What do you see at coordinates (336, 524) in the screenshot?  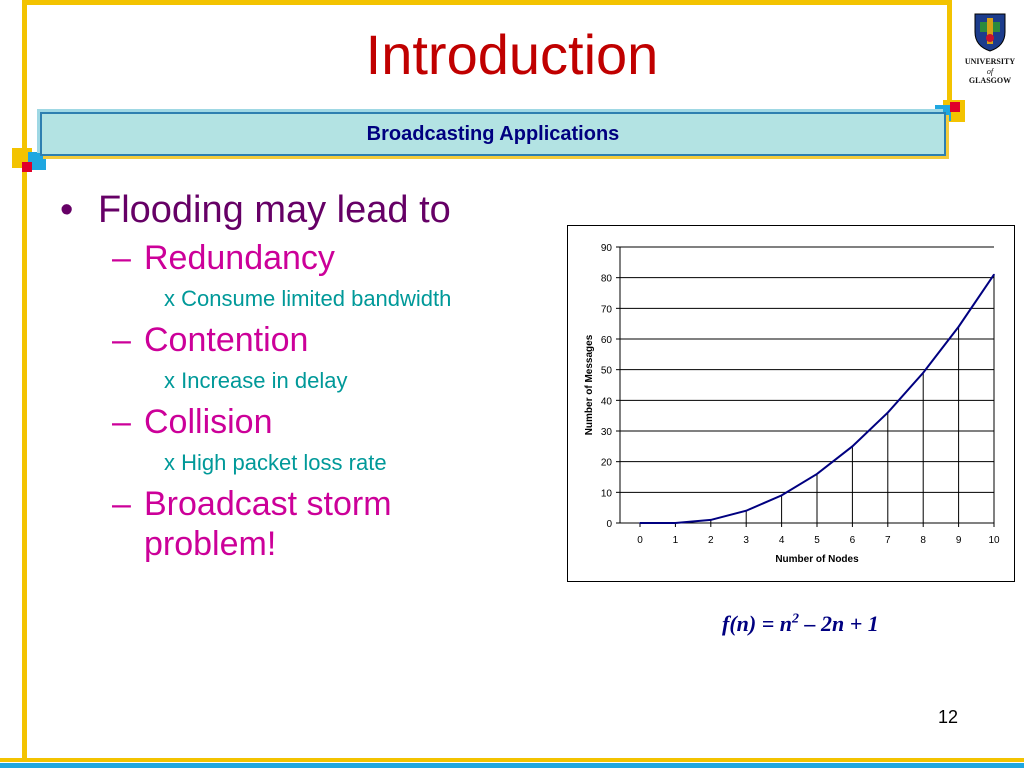 I see `bullet-item-broadcast-storm: – Broadcast storm problem!` at bounding box center [336, 524].